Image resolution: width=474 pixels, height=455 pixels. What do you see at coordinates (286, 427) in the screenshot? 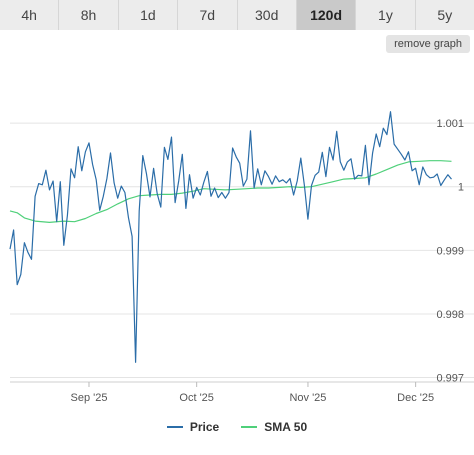
I see `legend-sma-label: SMA 50` at bounding box center [286, 427].